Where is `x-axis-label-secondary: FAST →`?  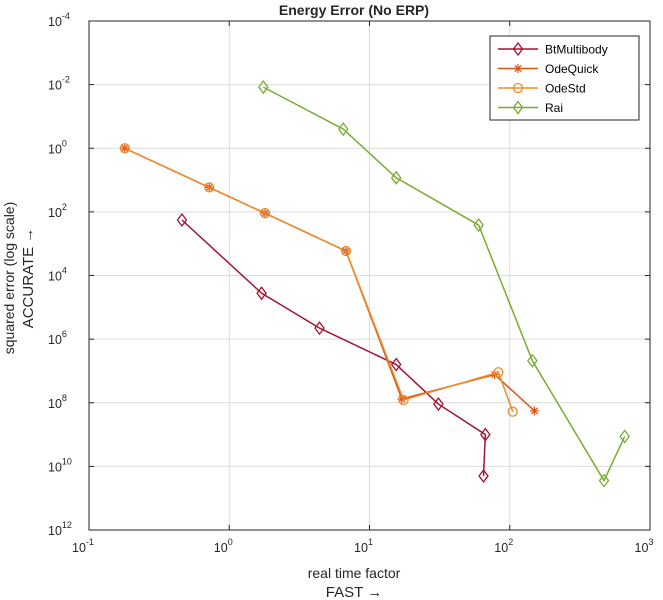
x-axis-label-secondary: FAST → is located at coordinates (354, 592).